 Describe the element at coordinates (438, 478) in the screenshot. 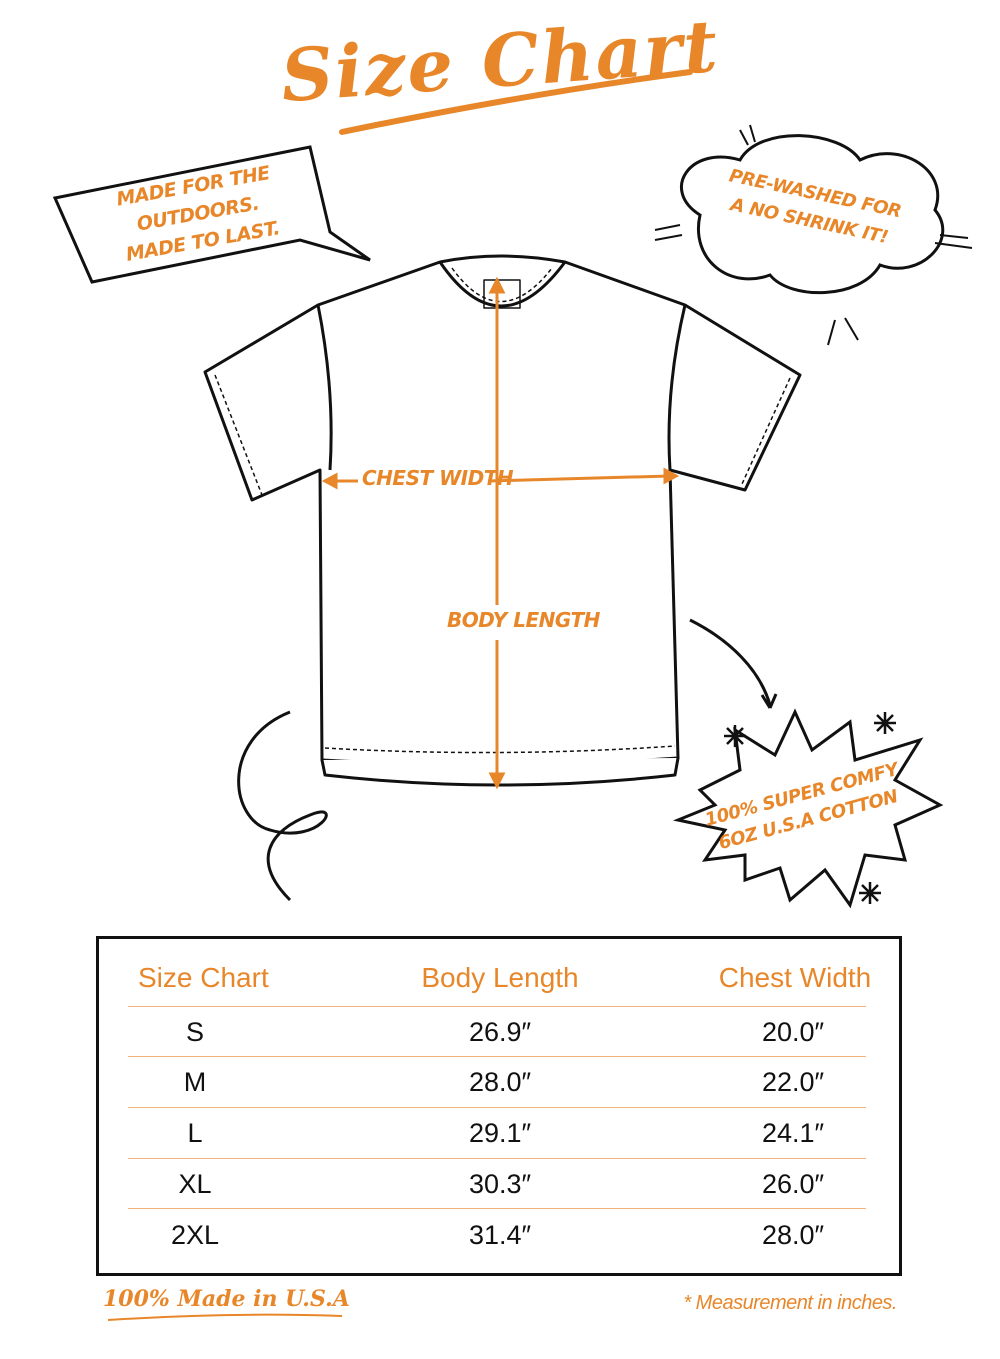

I see `chest-width-label: Chest Width` at that location.